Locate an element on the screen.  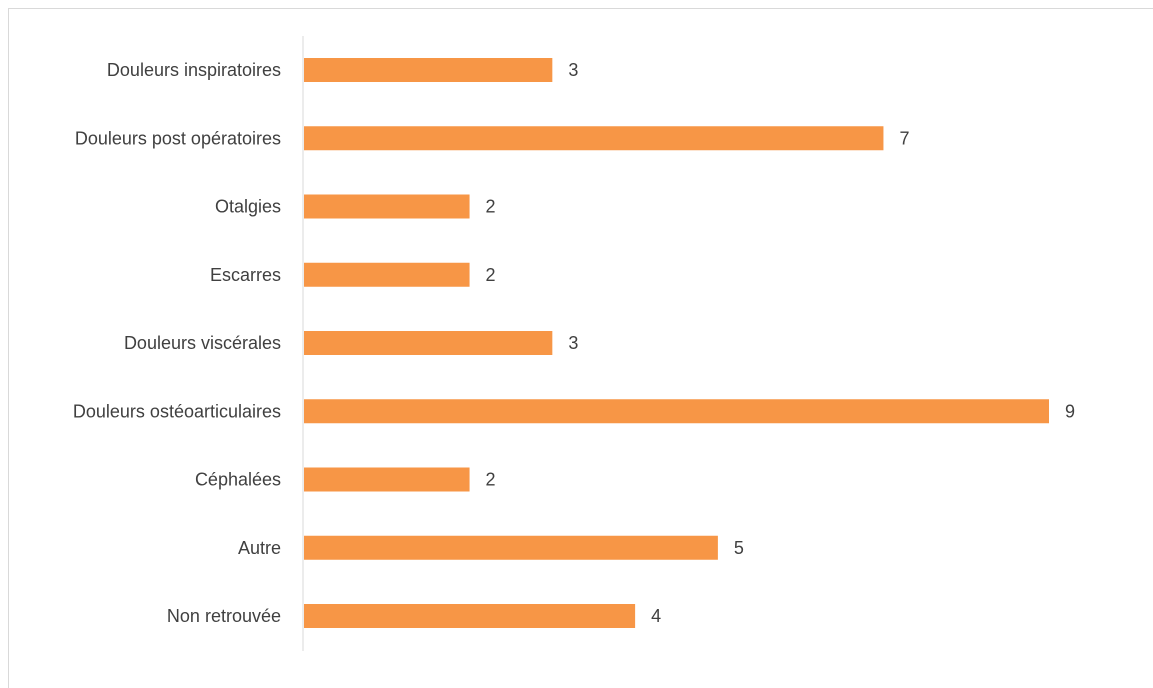
value-label: 7 is located at coordinates (904, 138).